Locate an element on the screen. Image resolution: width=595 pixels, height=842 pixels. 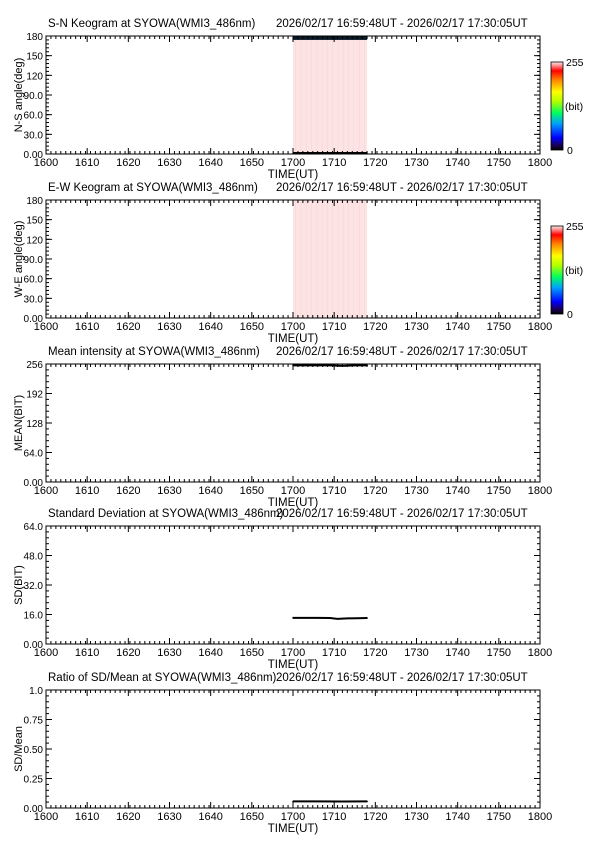
y-tick-label: 1.0 is located at coordinates (36, 691).